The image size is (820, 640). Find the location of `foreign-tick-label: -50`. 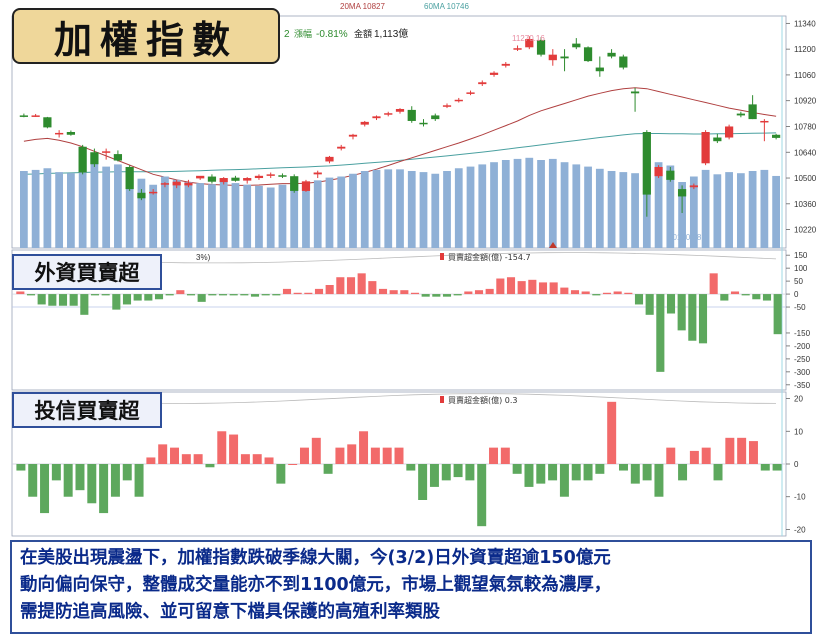

foreign-tick-label: -50 is located at coordinates (800, 307).